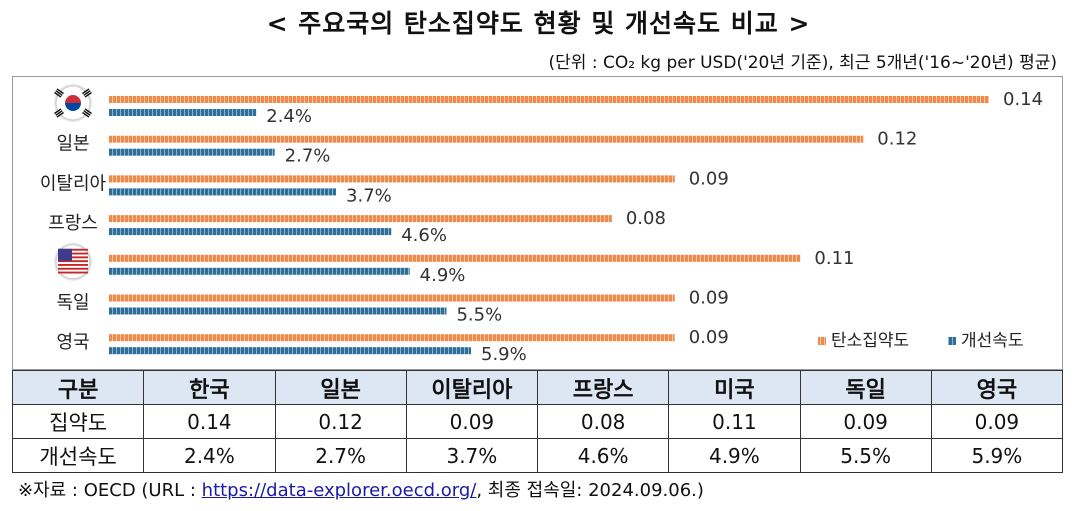 Image resolution: width=1077 pixels, height=511 pixels. I want to click on table-cell: 4.9%, so click(734, 455).